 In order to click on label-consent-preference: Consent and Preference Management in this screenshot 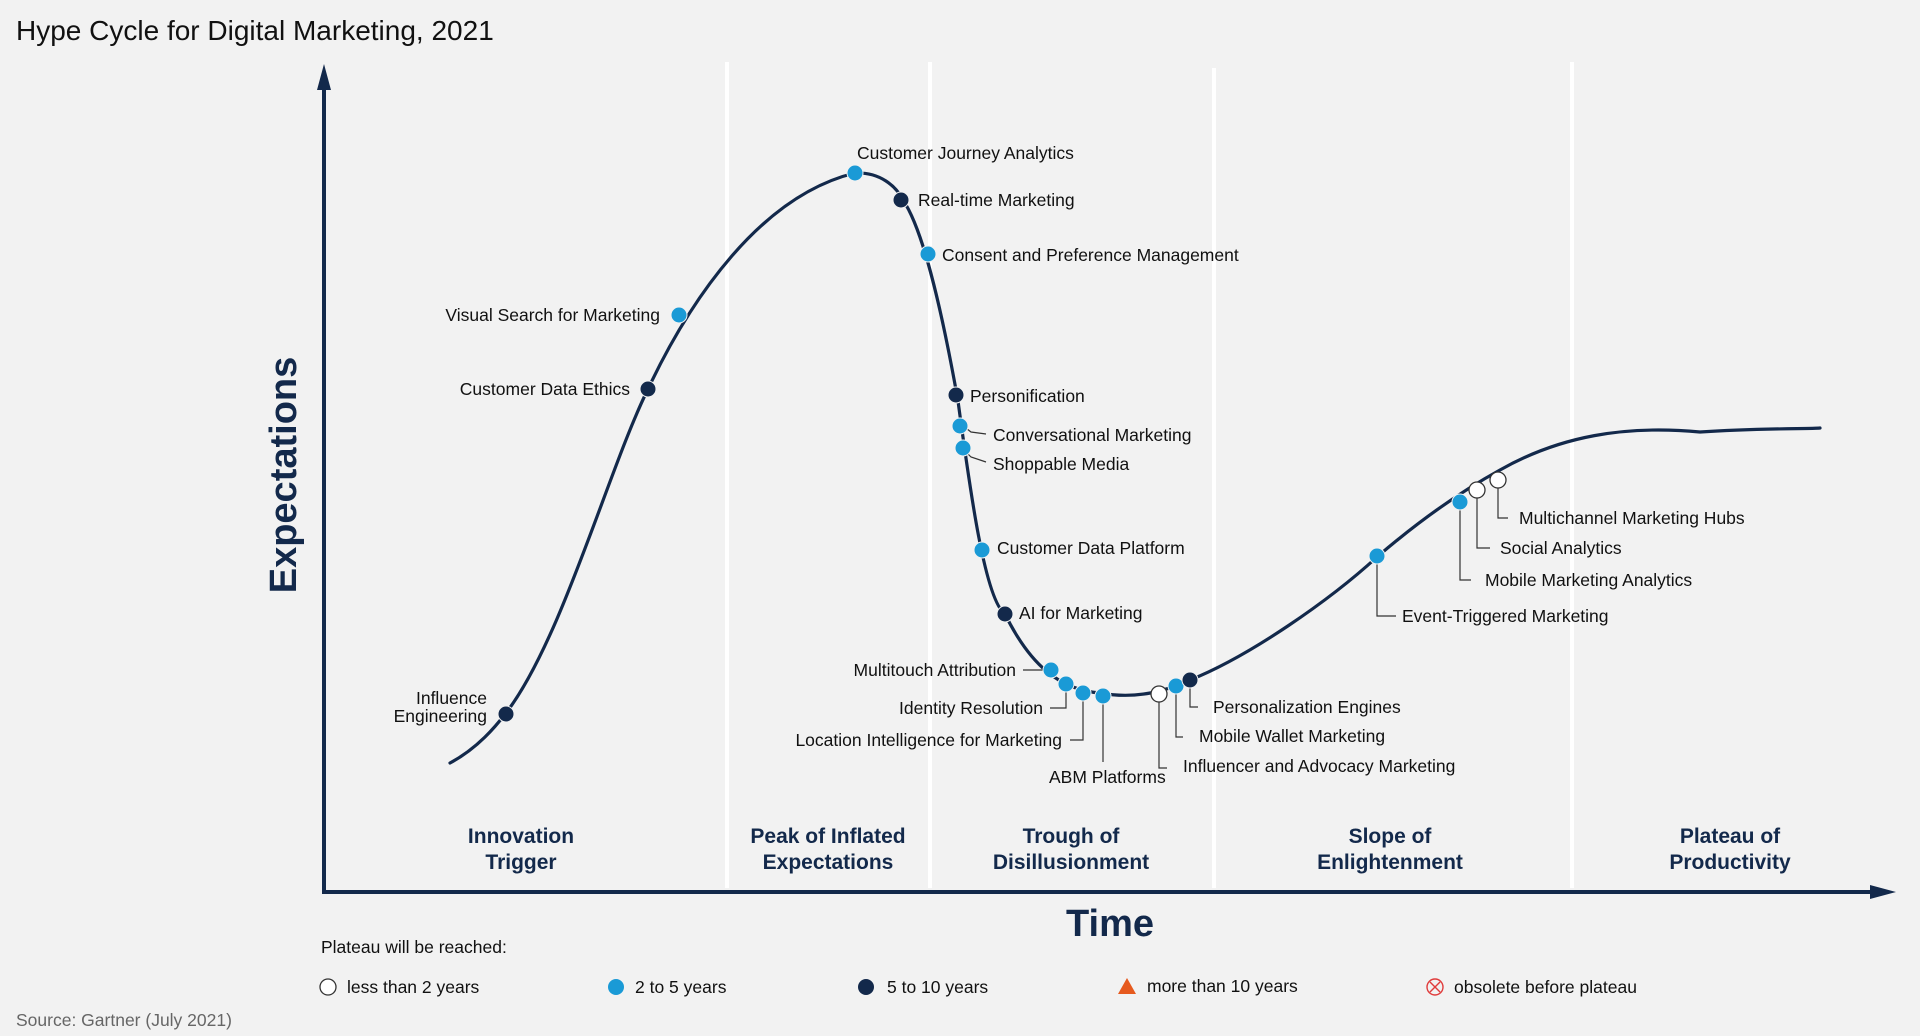, I will do `click(1090, 255)`.